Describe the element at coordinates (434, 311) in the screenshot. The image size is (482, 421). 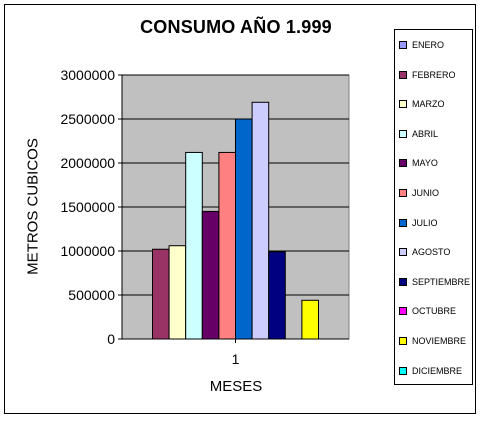
I see `legend-label: OCTUBRE` at that location.